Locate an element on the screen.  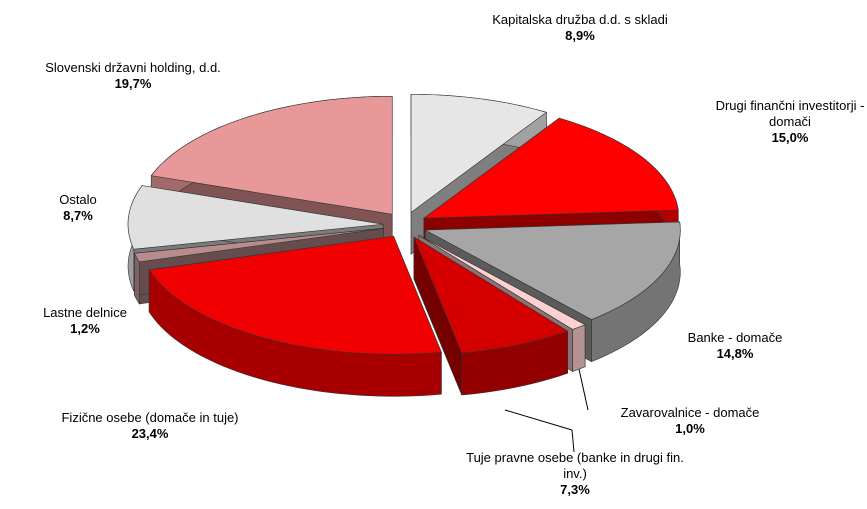
slice-label: Zavarovalnice - domače 1,0% is located at coordinates (690, 421).